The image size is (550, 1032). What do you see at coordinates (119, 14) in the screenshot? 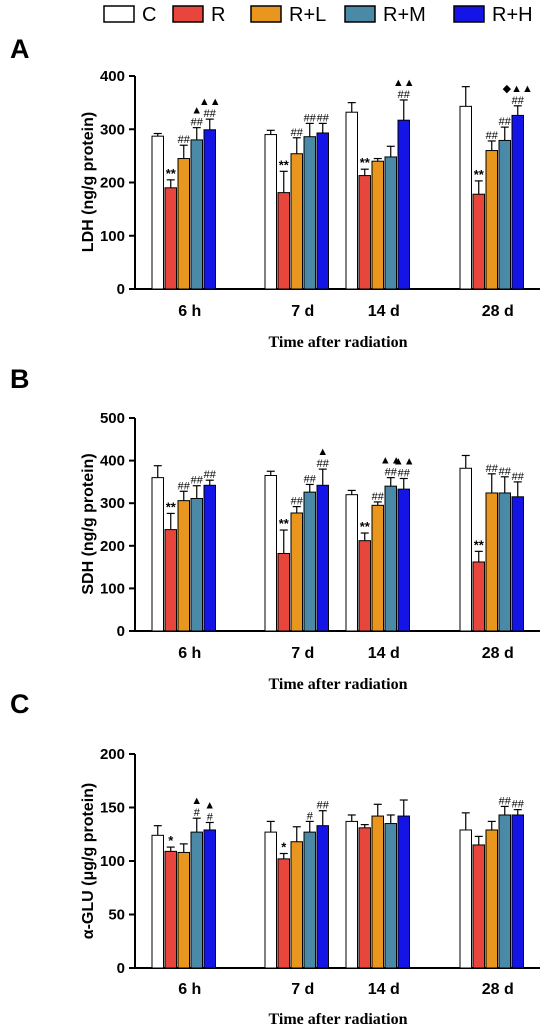
I see `legend-swatch-c` at bounding box center [119, 14].